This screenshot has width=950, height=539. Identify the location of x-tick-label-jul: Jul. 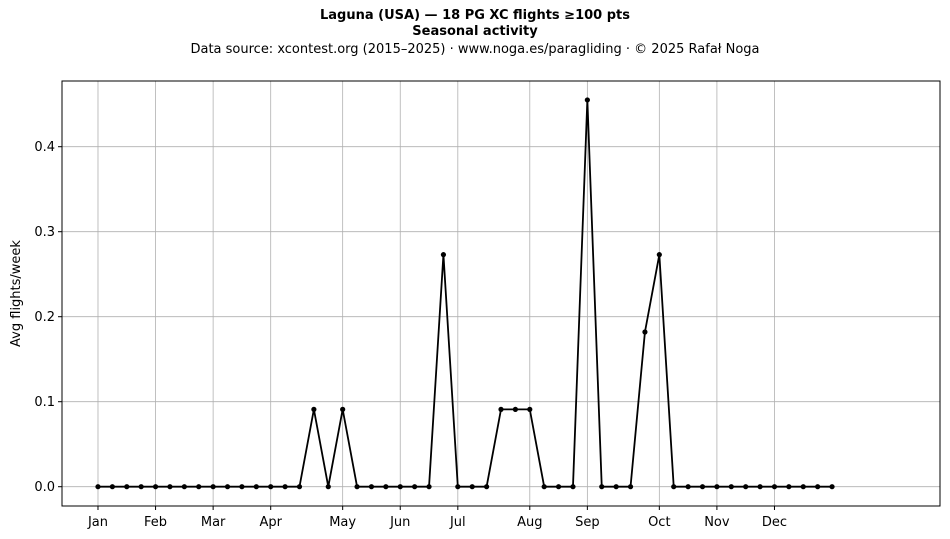
(457, 522).